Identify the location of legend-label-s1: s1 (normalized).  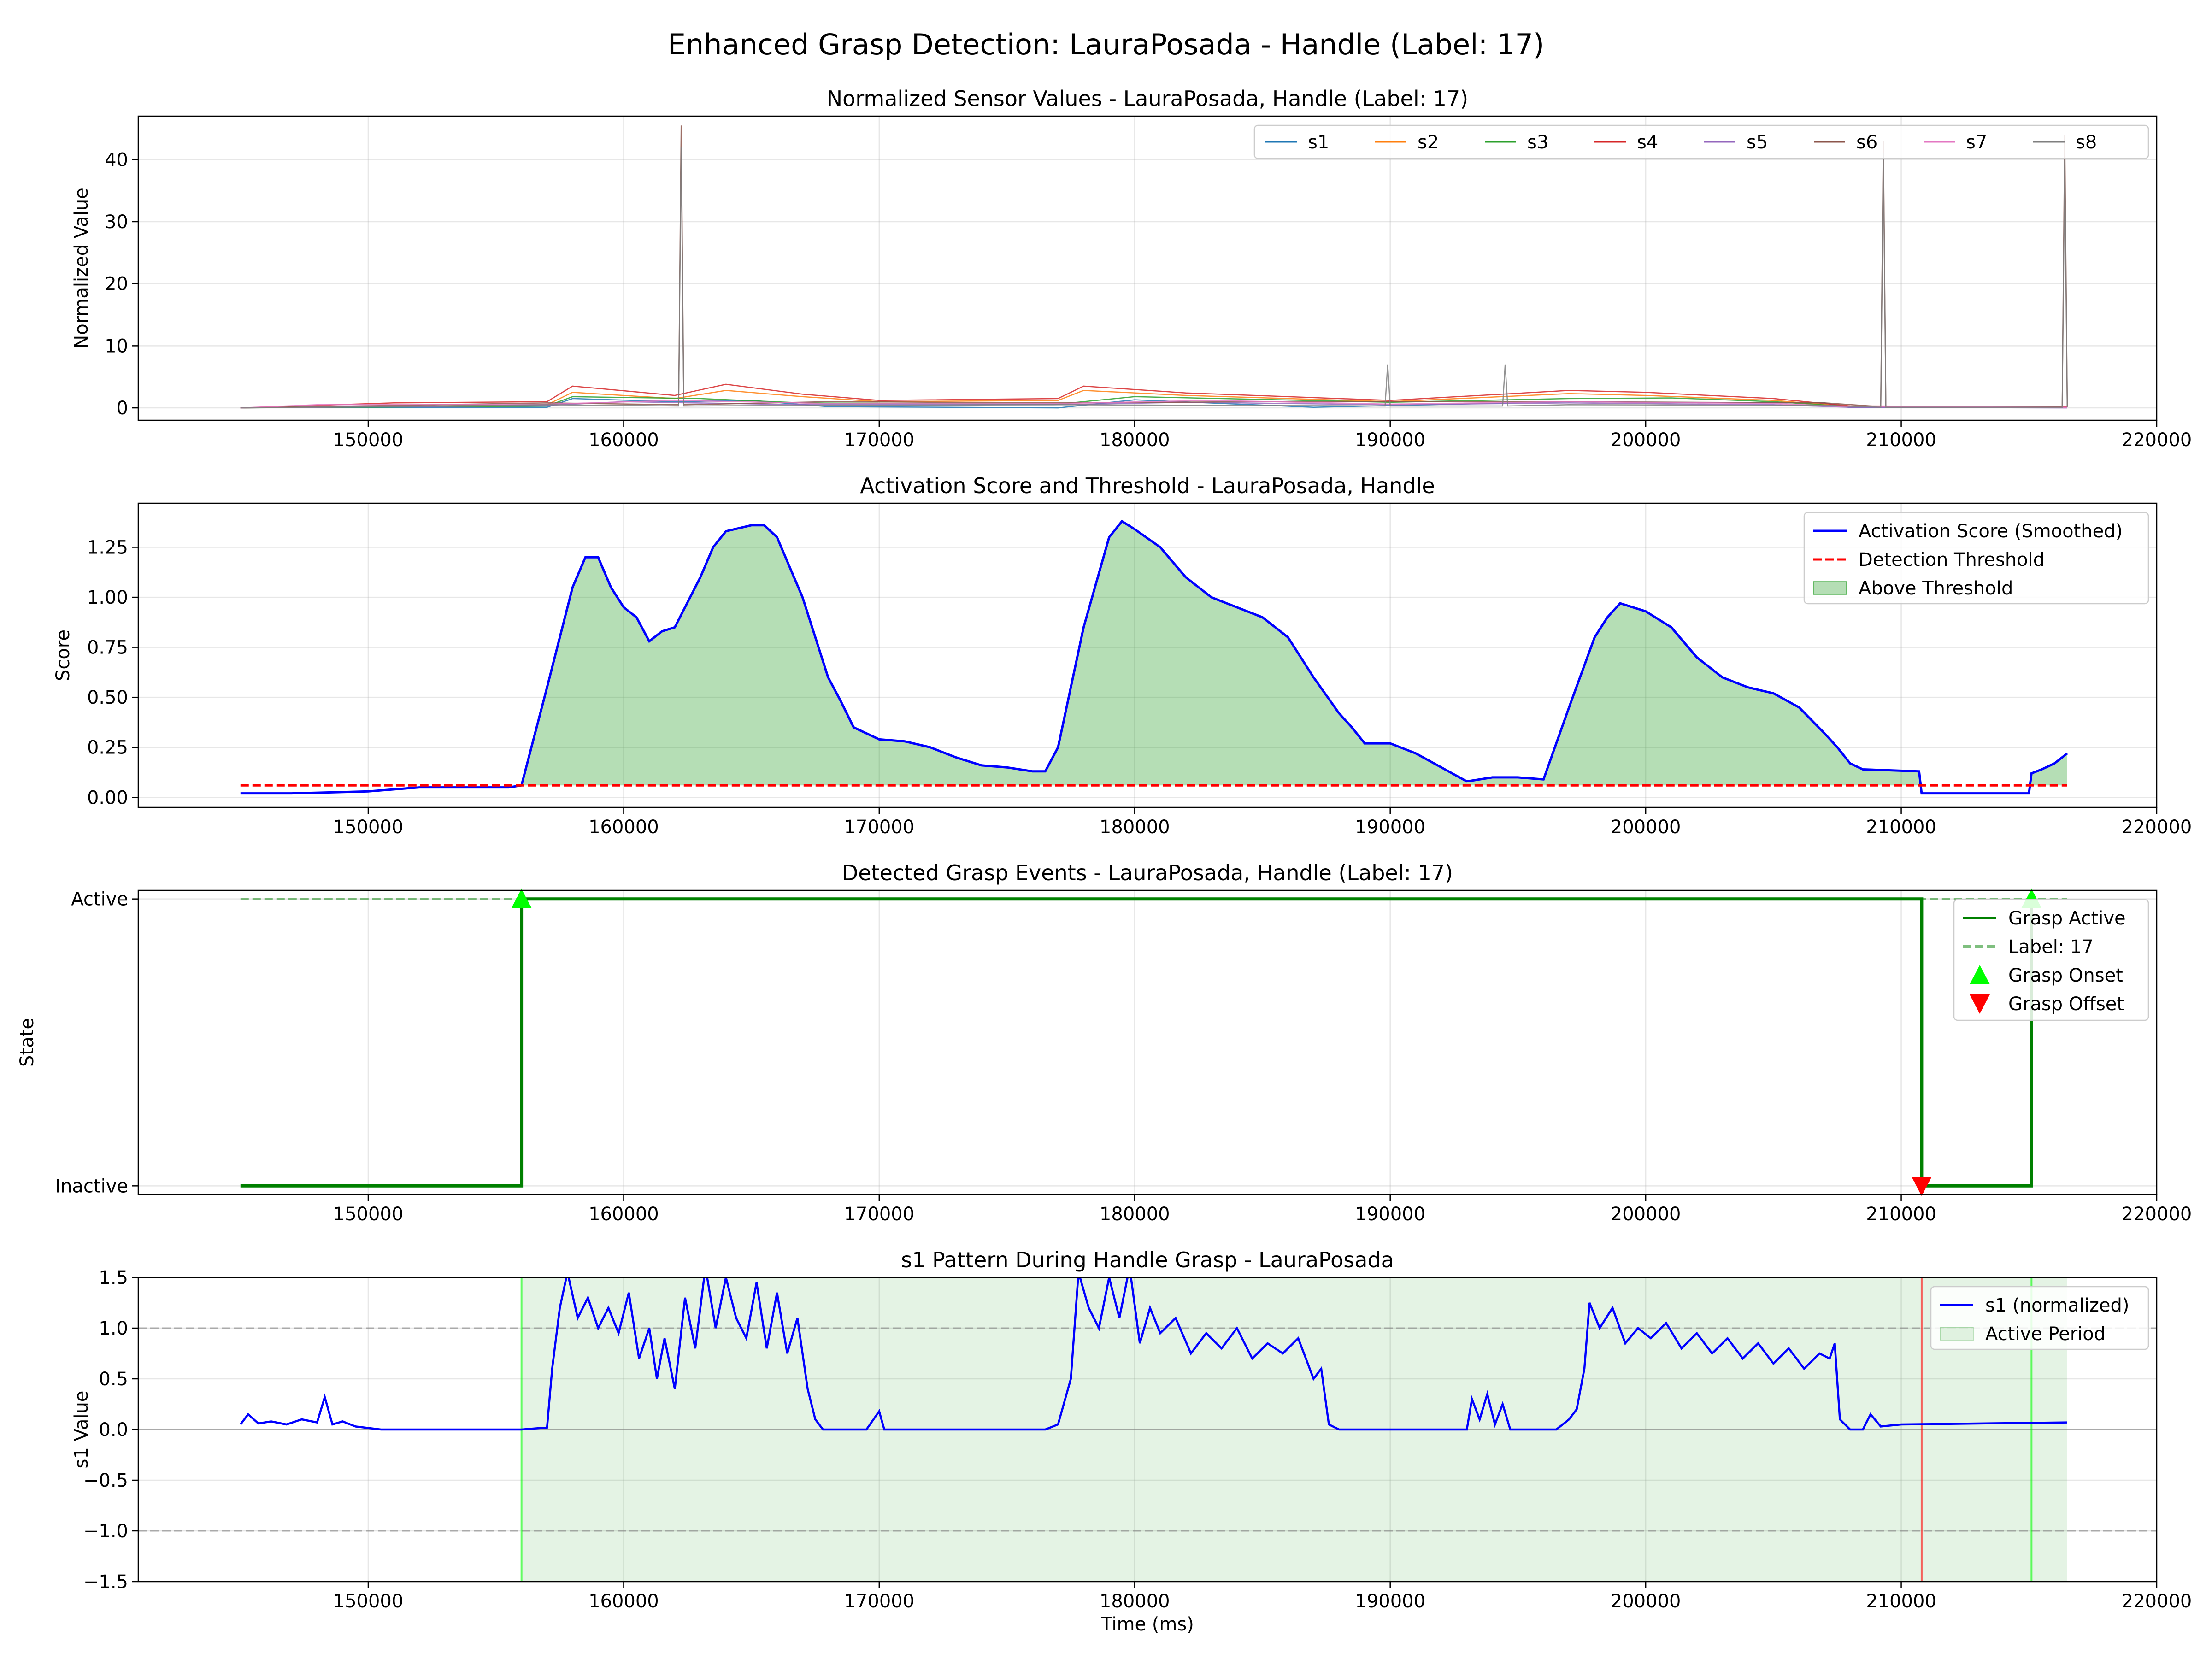
(2057, 1305).